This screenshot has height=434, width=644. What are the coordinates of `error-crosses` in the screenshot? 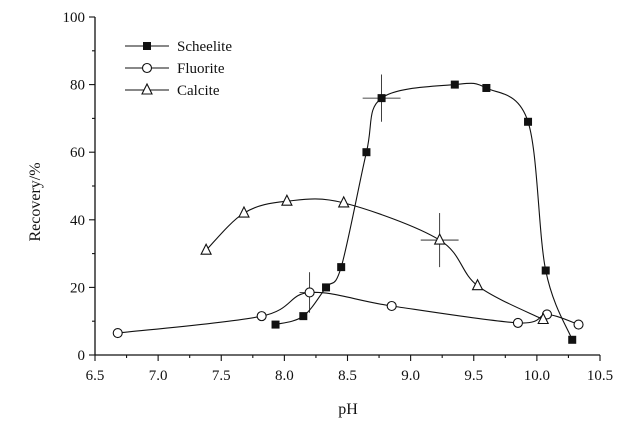 It's located at (379, 193).